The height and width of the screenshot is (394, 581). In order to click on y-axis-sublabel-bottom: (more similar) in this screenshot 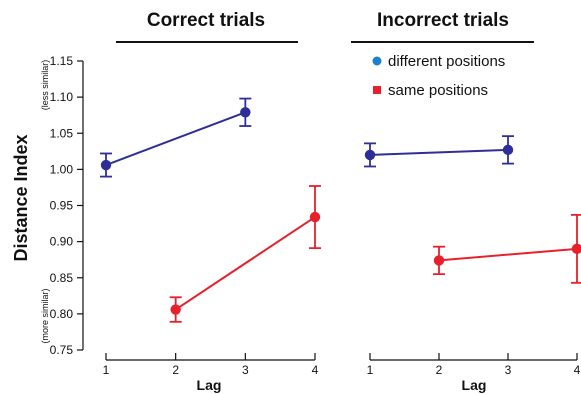, I will do `click(45, 315)`.